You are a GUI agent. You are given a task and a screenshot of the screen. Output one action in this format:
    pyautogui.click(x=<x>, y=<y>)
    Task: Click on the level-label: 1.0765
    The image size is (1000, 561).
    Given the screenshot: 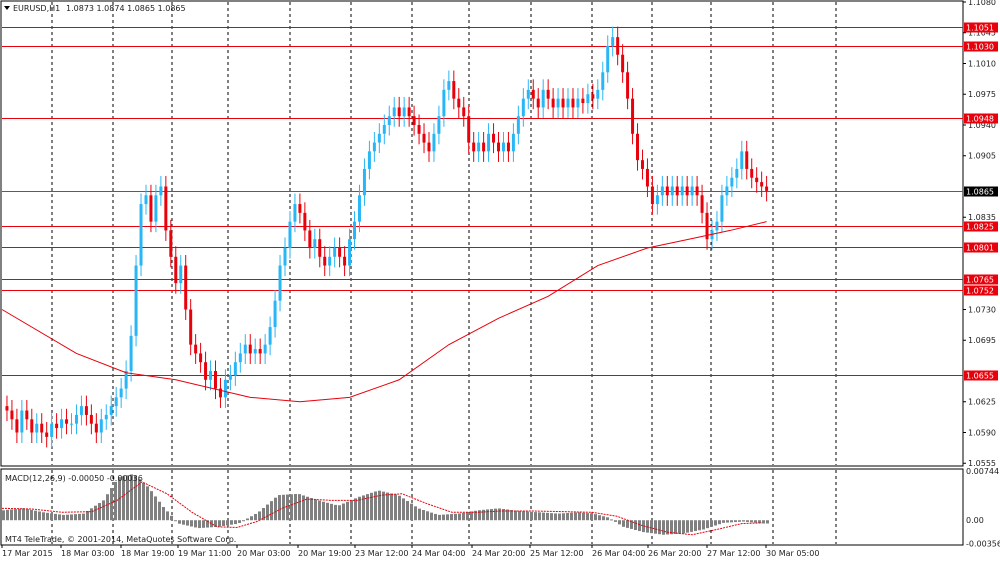 What is the action you would take?
    pyautogui.click(x=980, y=280)
    